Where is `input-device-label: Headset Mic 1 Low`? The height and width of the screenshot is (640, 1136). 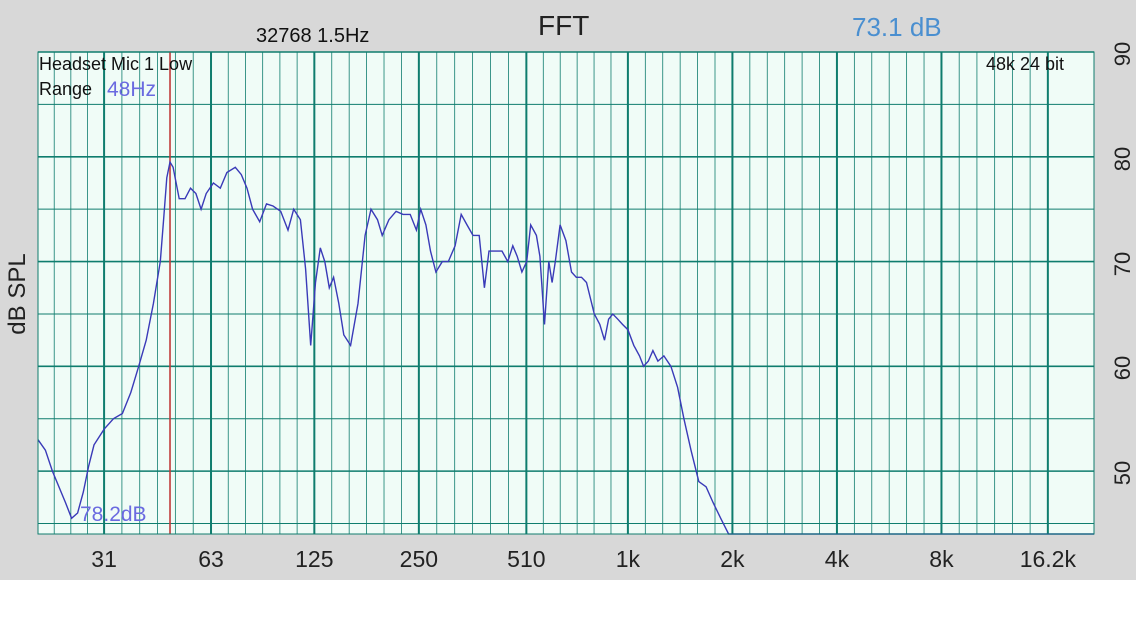
input-device-label: Headset Mic 1 Low is located at coordinates (116, 64).